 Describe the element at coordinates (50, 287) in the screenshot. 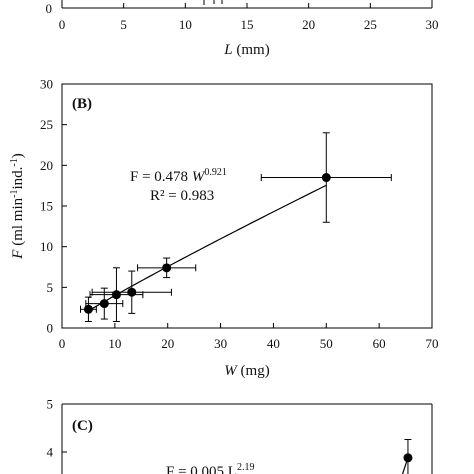

I see `panel-b-y-tick-label: 5` at that location.